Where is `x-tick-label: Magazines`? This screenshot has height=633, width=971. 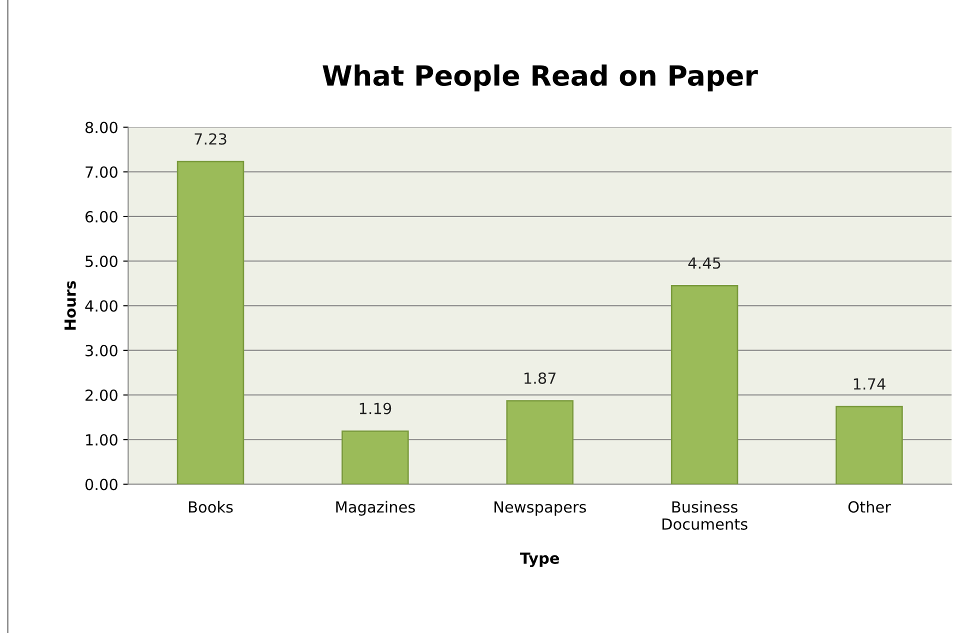
x-tick-label: Magazines is located at coordinates (375, 508).